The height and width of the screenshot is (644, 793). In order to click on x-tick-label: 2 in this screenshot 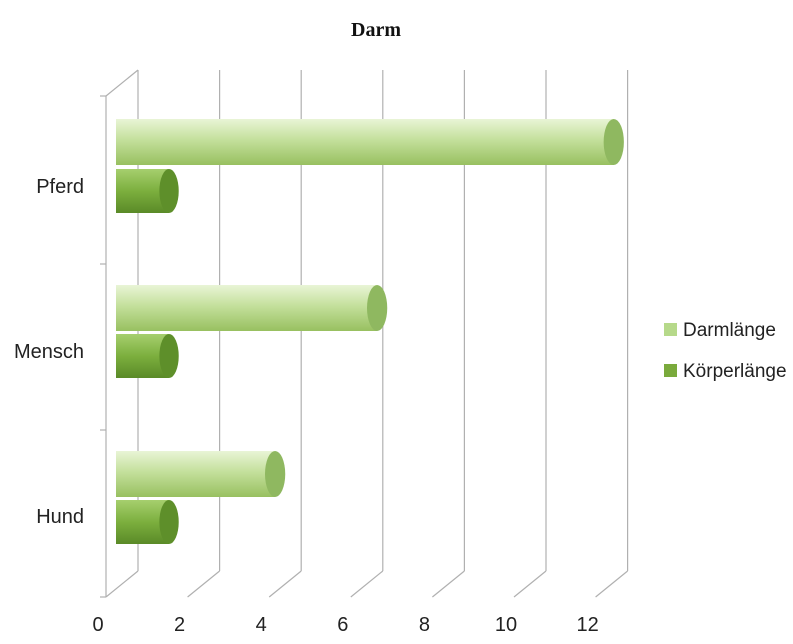, I will do `click(179, 625)`.